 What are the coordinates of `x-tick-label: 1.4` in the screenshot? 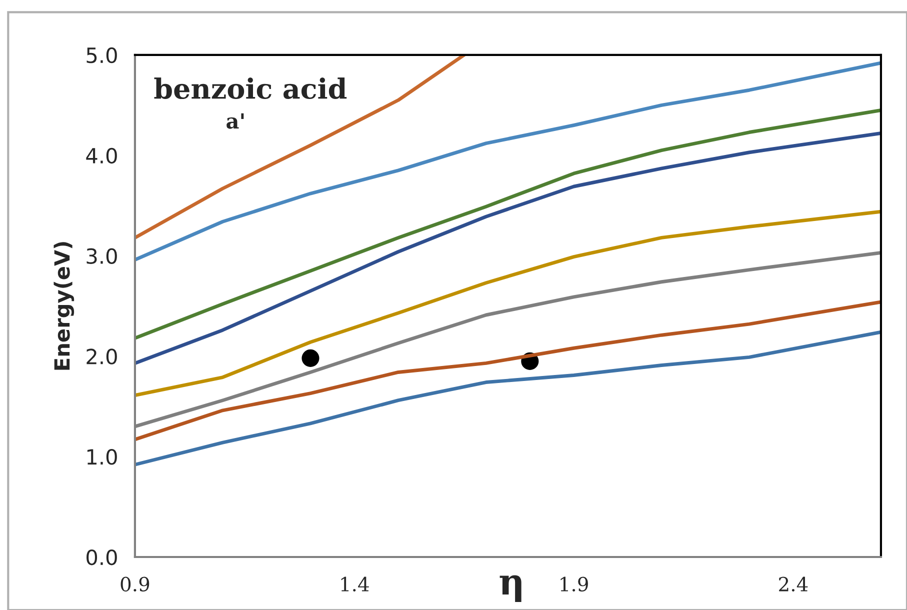 It's located at (355, 584).